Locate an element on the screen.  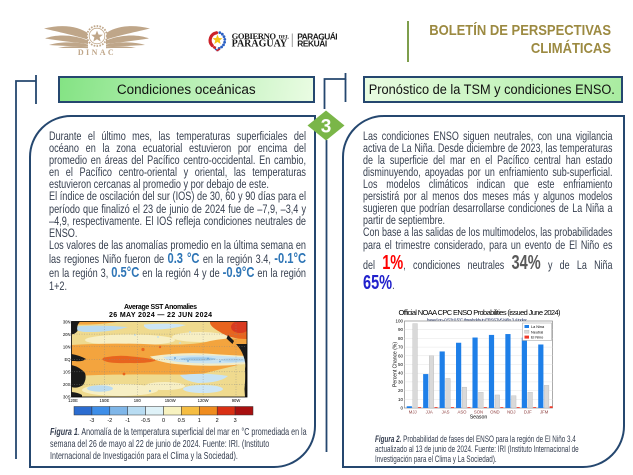
svg-text: 20S is located at coordinates (67, 384).